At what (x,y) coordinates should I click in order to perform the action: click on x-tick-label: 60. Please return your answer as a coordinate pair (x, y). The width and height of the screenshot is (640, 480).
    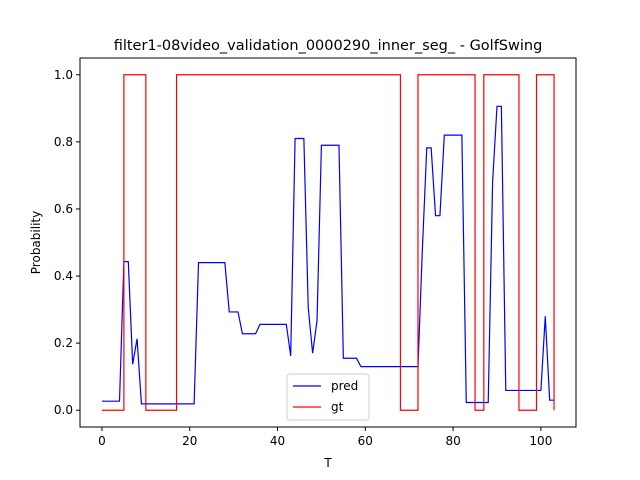
    Looking at the image, I should click on (365, 441).